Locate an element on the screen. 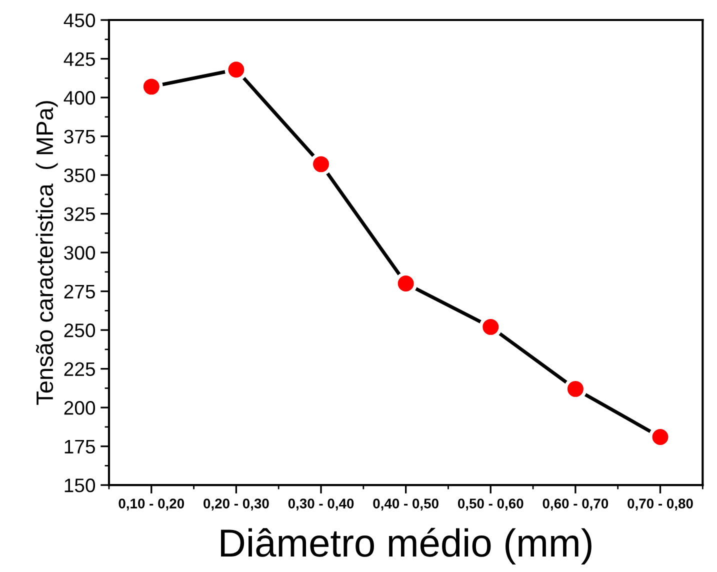 This screenshot has width=717, height=572. y-tick-label: 325 is located at coordinates (79, 214).